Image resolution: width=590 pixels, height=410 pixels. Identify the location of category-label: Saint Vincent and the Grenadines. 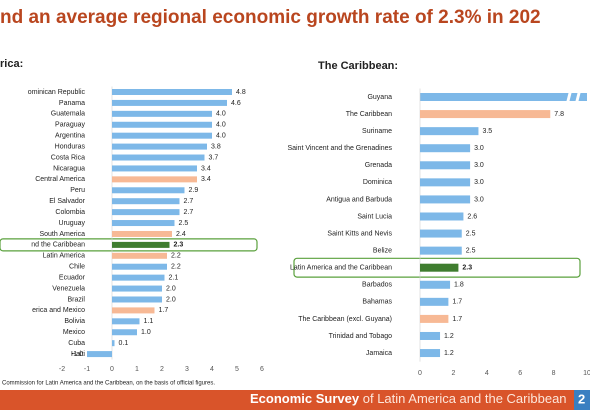
(339, 148).